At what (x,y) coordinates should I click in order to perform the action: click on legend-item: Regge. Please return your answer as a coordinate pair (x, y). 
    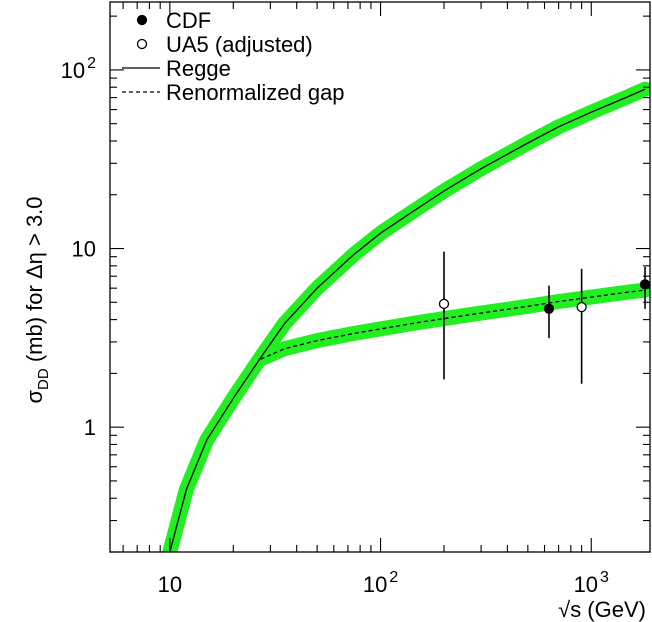
    Looking at the image, I should click on (176, 68).